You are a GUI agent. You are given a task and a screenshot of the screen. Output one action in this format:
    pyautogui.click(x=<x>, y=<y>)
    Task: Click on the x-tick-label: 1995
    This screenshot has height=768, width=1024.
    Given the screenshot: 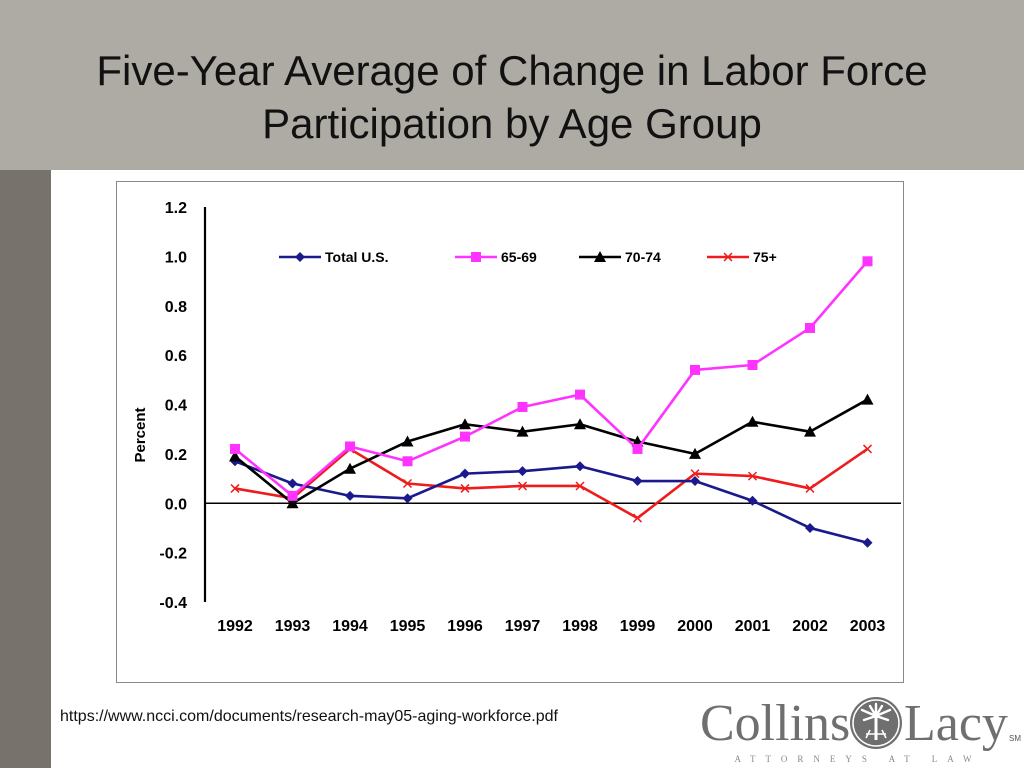 What is the action you would take?
    pyautogui.click(x=408, y=626)
    